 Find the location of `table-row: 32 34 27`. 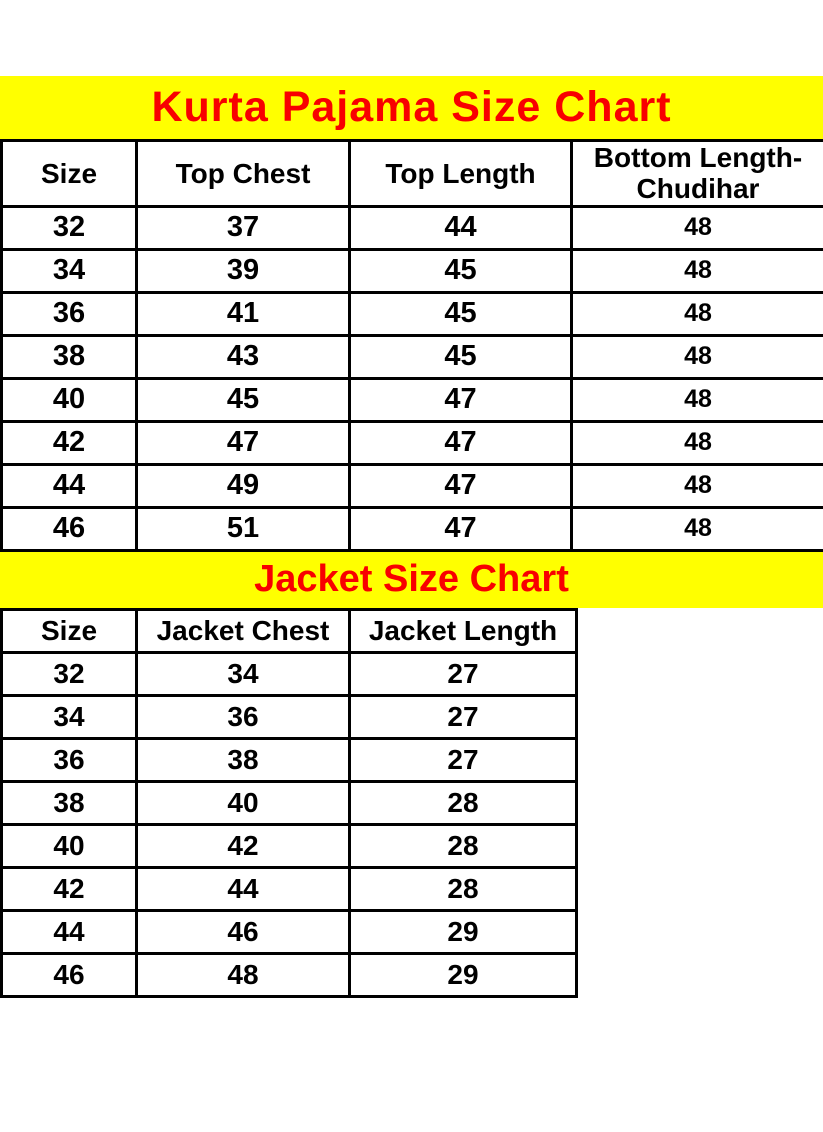

table-row: 32 34 27 is located at coordinates (289, 673).